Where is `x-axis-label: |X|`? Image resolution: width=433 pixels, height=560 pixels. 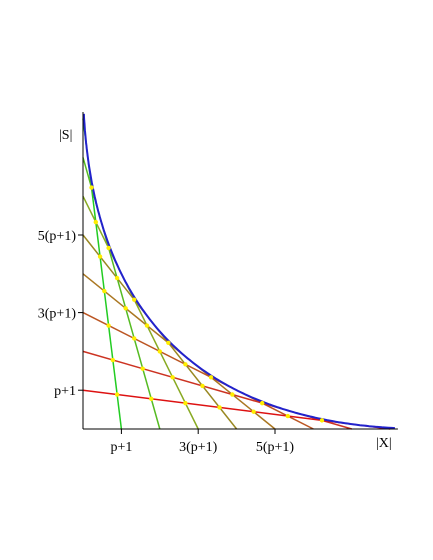
x-axis-label: |X| is located at coordinates (384, 443).